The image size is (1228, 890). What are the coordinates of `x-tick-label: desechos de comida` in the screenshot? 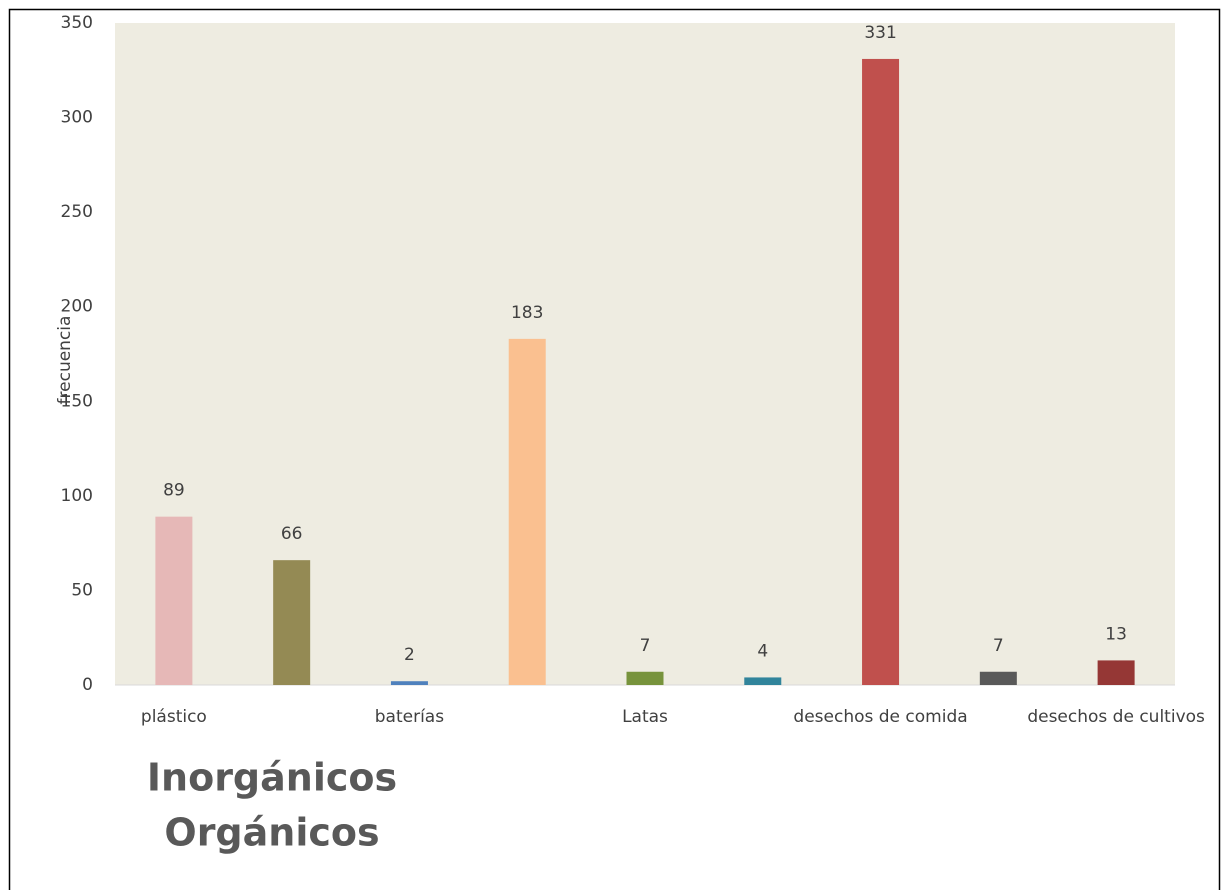 It's located at (880, 717).